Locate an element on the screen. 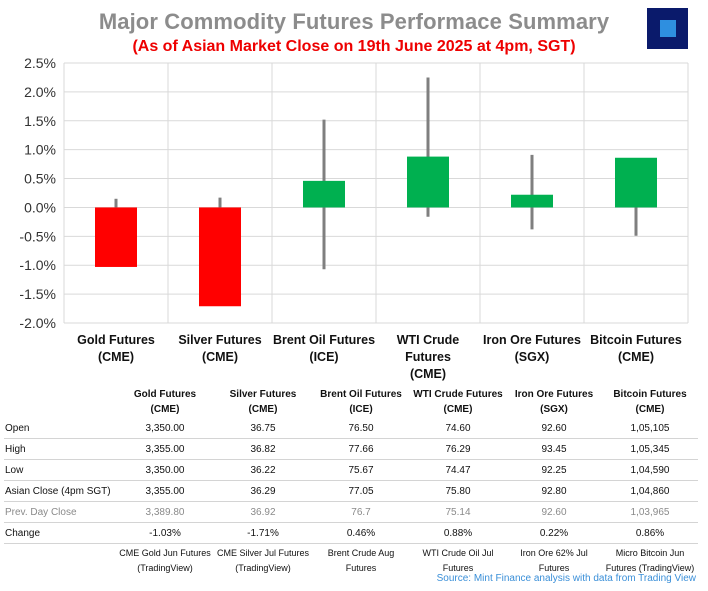 This screenshot has height=591, width=708. row-label-prev-close: Prev. Day Close is located at coordinates (60, 512).